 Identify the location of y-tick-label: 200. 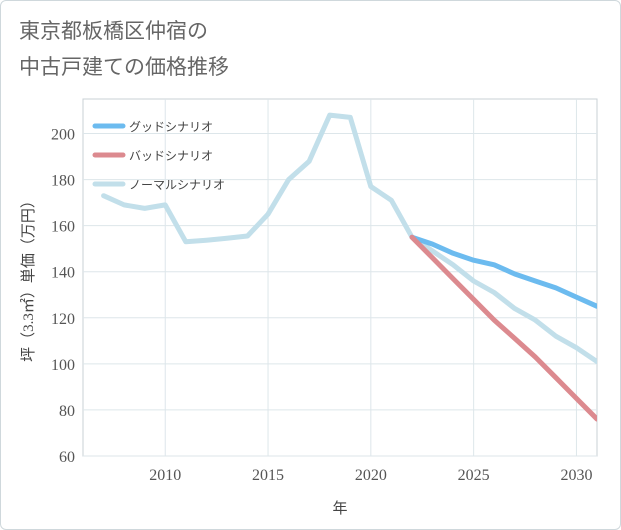
(63, 135).